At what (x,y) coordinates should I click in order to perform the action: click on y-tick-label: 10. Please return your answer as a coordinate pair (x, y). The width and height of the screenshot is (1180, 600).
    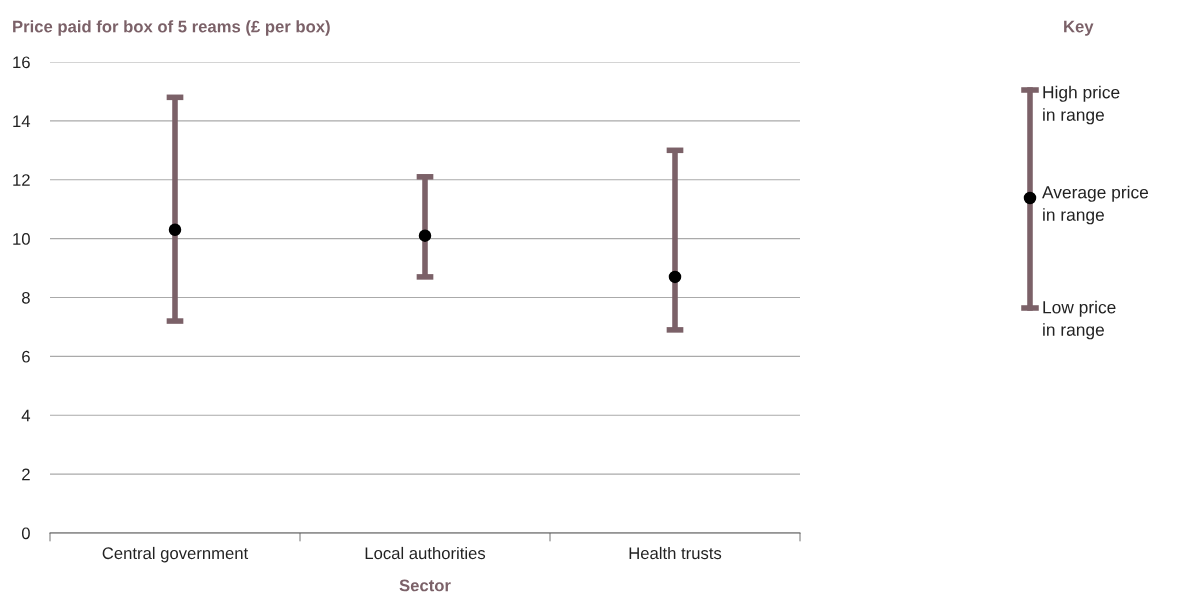
    Looking at the image, I should click on (21, 239).